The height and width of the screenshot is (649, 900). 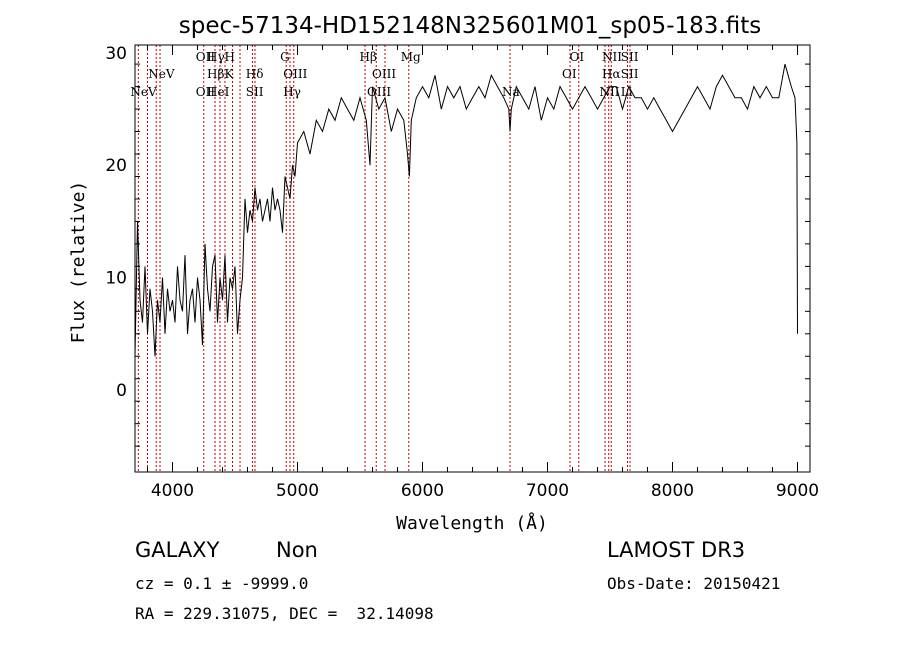 I want to click on line-label: Hα, so click(x=611, y=74).